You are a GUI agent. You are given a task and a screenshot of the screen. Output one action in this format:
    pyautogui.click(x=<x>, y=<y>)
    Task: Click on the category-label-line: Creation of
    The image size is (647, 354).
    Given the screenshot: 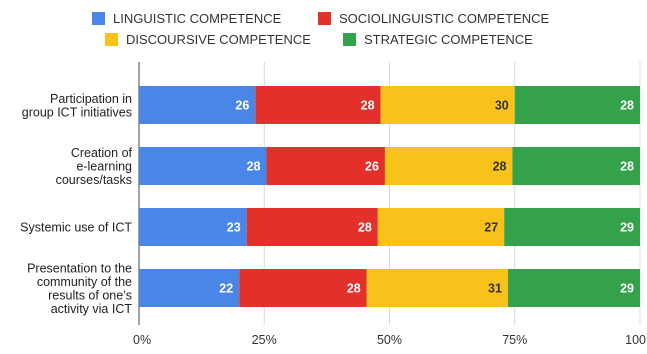 What is the action you would take?
    pyautogui.click(x=102, y=153)
    